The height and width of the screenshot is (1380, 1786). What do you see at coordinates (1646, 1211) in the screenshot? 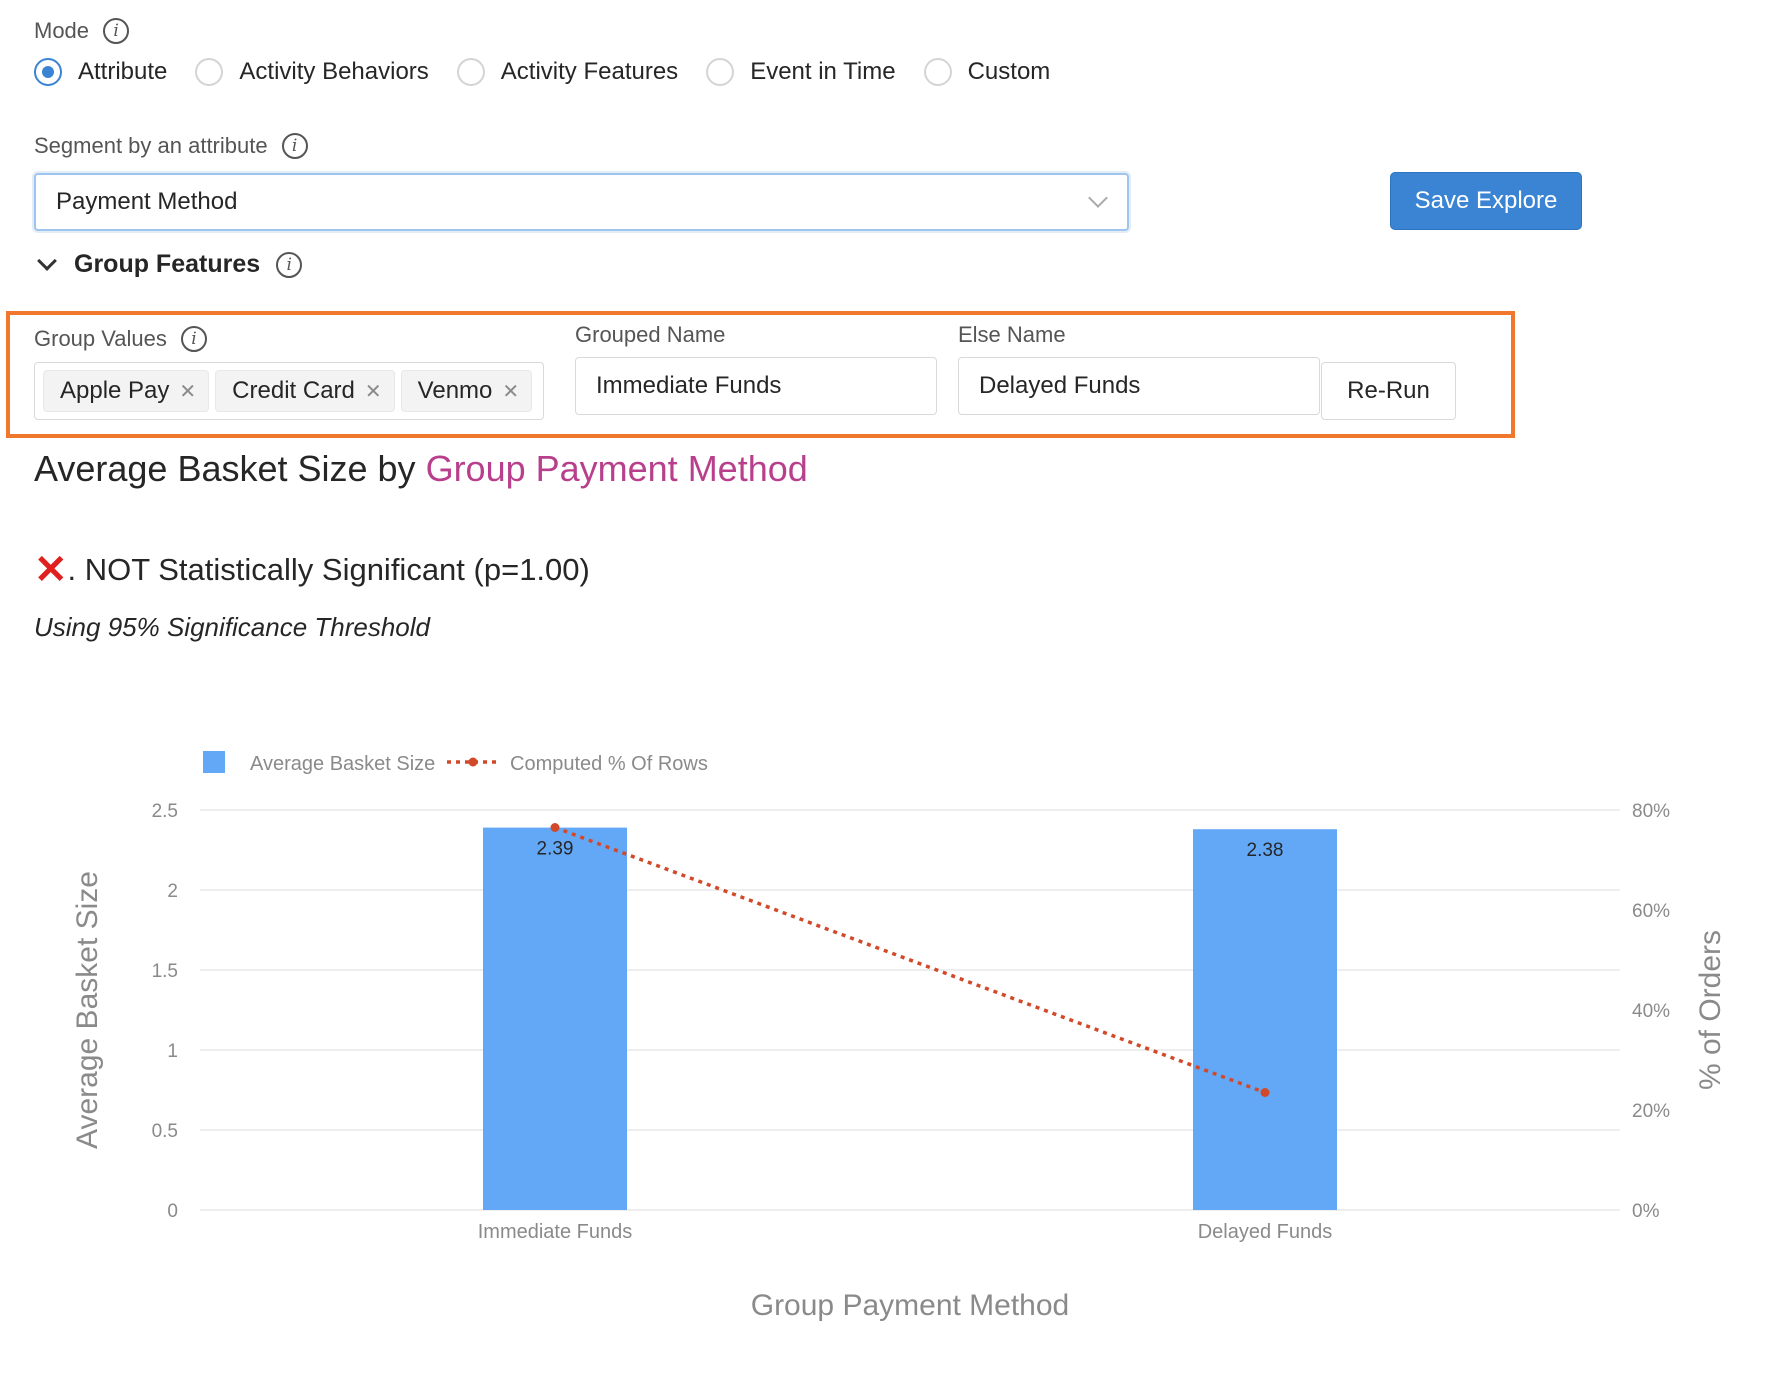
I see `y2-tick-label: 0%` at bounding box center [1646, 1211].